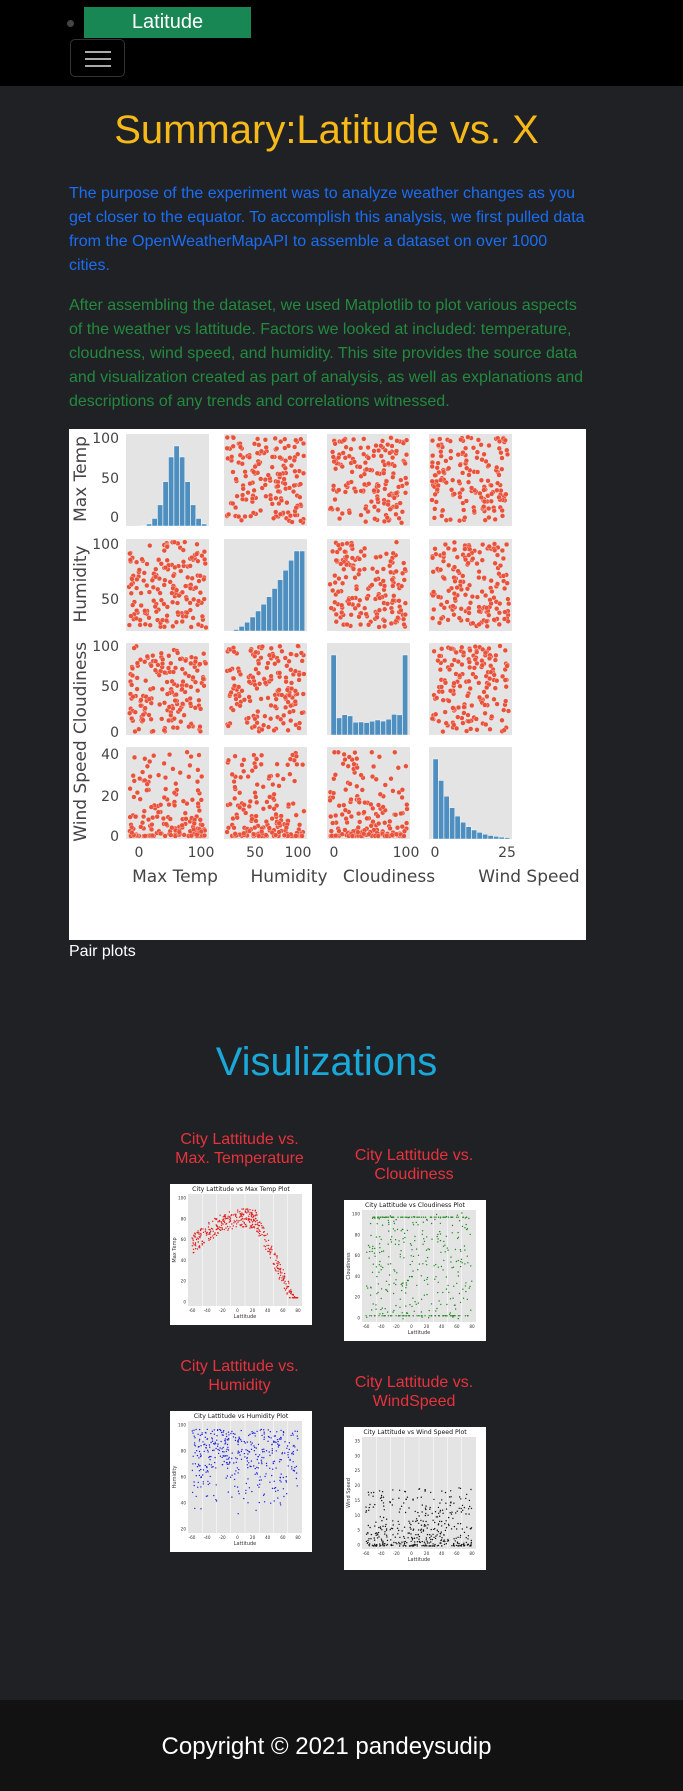 This screenshot has height=1791, width=683. What do you see at coordinates (326, 1062) in the screenshot?
I see `visualizations-title: Visulizations` at bounding box center [326, 1062].